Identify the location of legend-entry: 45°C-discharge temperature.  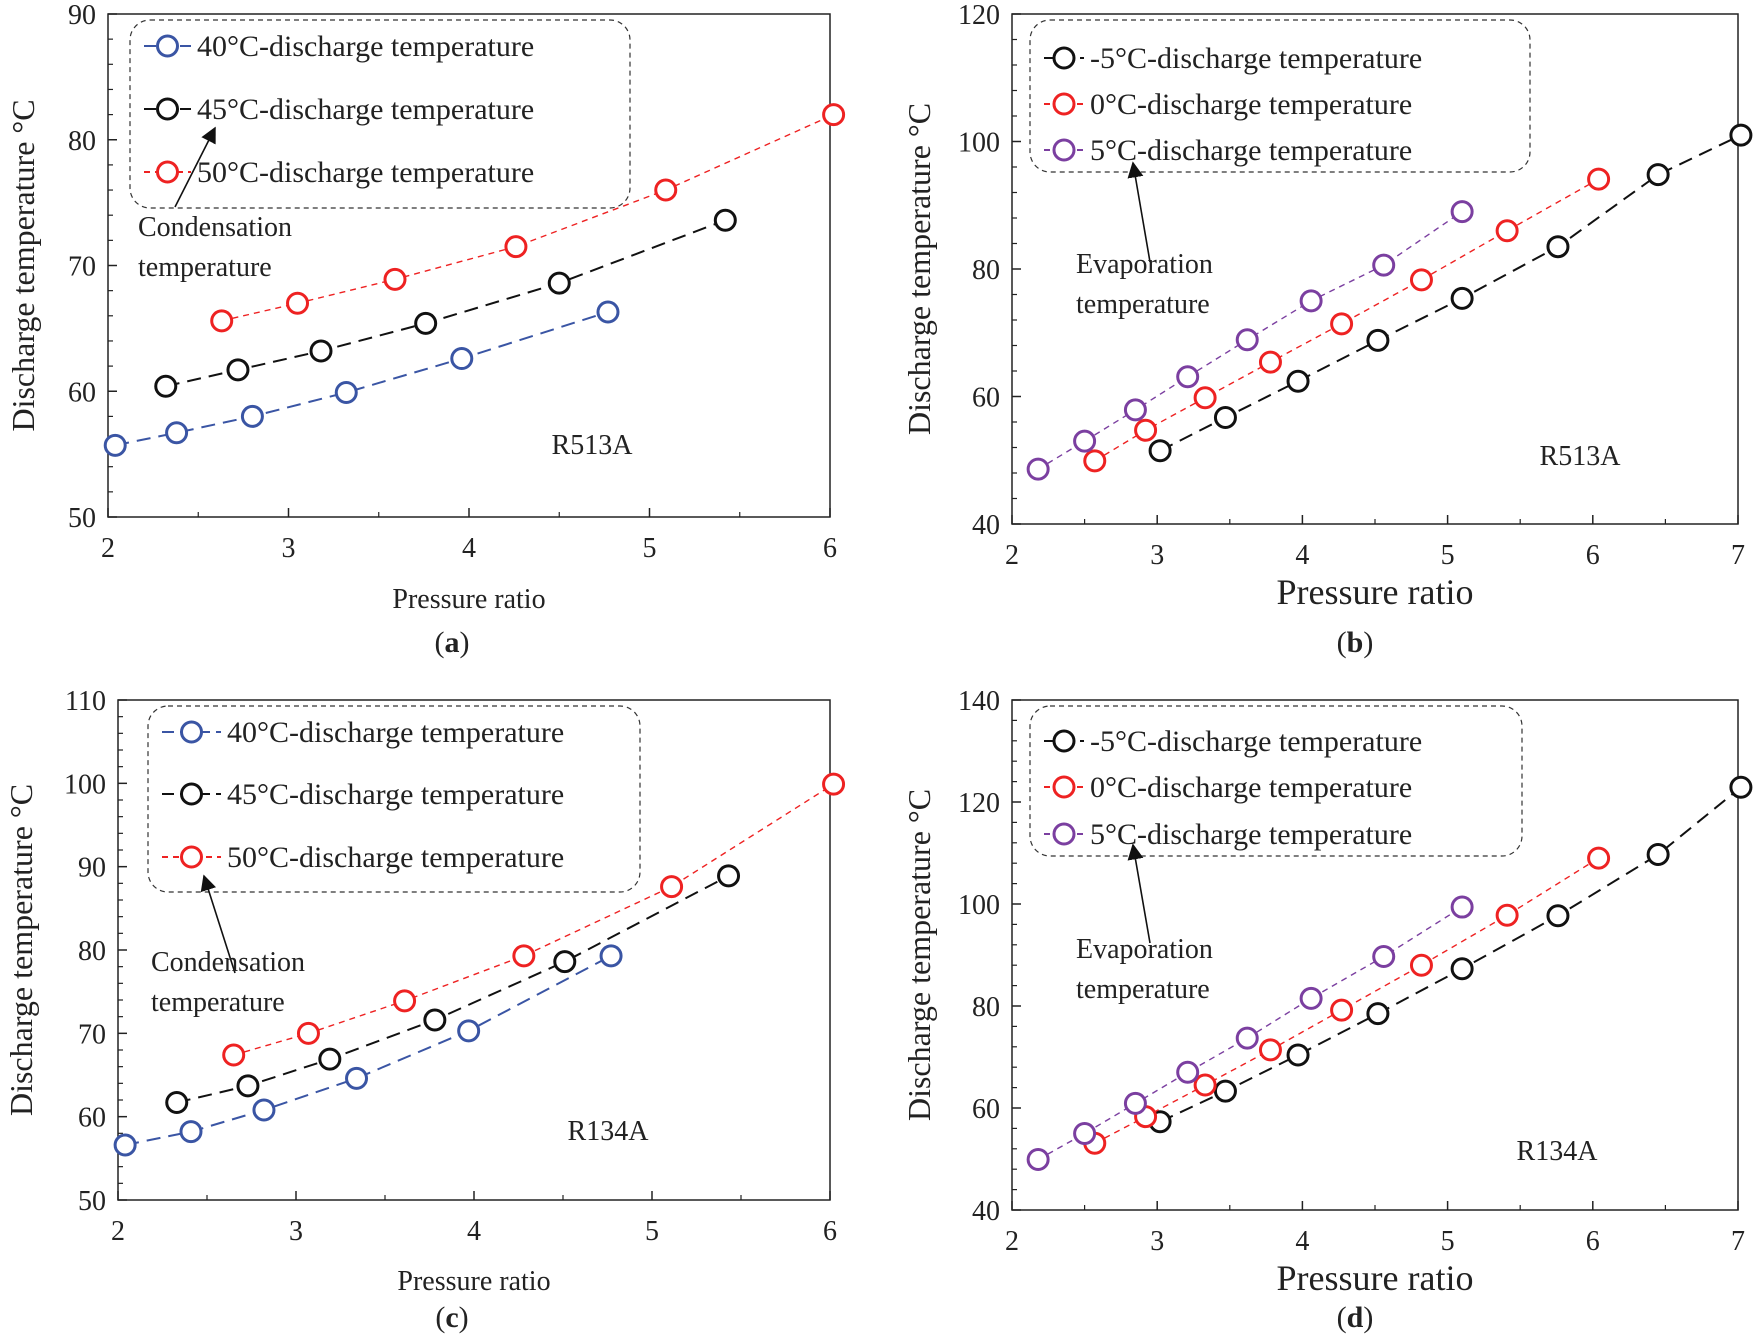
(395, 794).